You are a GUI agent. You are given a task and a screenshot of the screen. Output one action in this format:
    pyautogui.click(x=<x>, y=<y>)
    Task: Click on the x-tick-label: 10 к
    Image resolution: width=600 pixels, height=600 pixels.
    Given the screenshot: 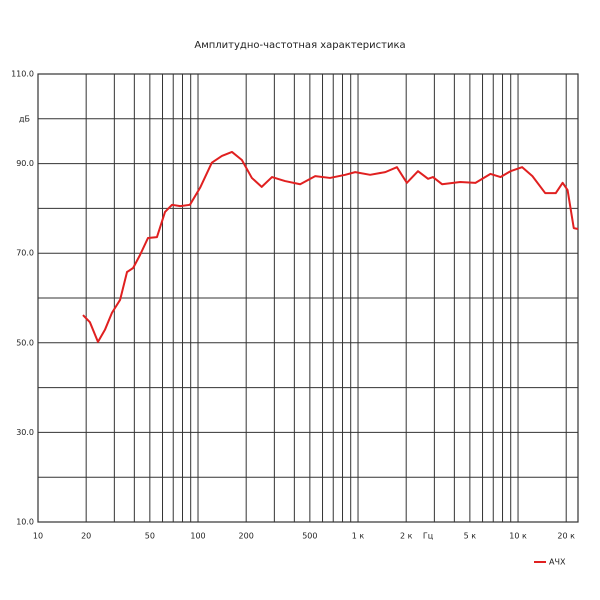 What is the action you would take?
    pyautogui.click(x=518, y=536)
    